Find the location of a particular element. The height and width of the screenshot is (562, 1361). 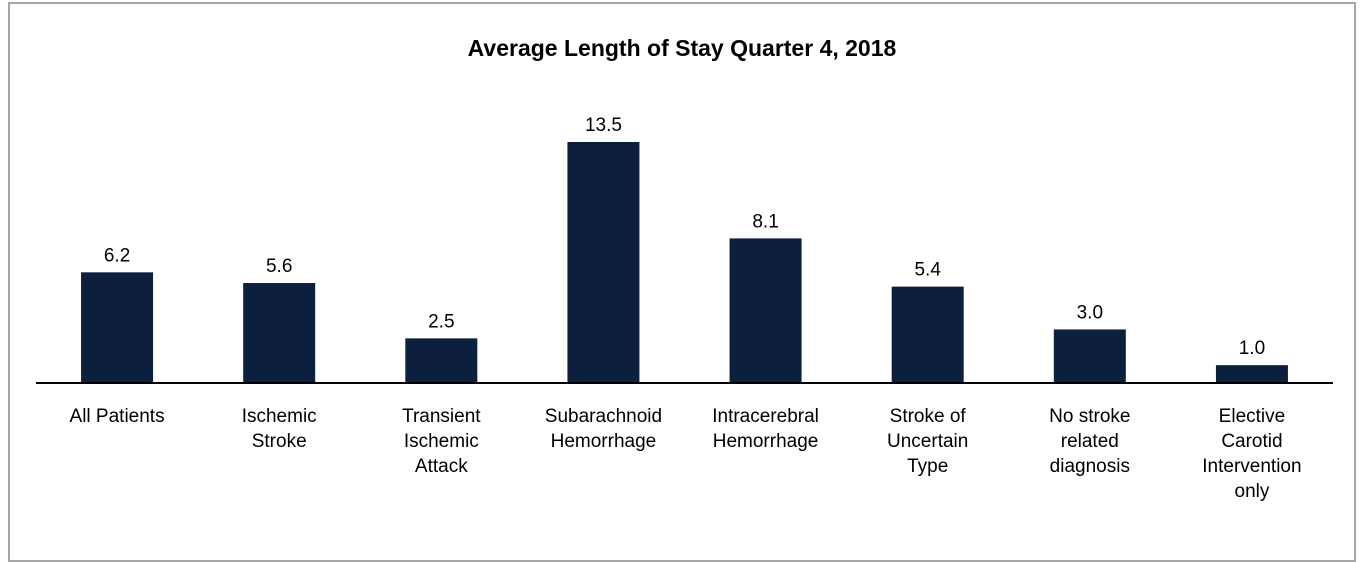

data-label: 13.5 is located at coordinates (603, 125).